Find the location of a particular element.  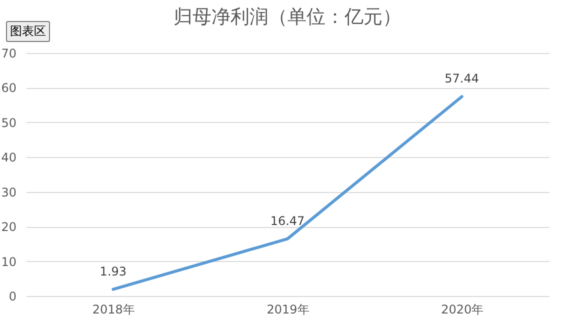

y-tick-label: 60 is located at coordinates (8, 88).